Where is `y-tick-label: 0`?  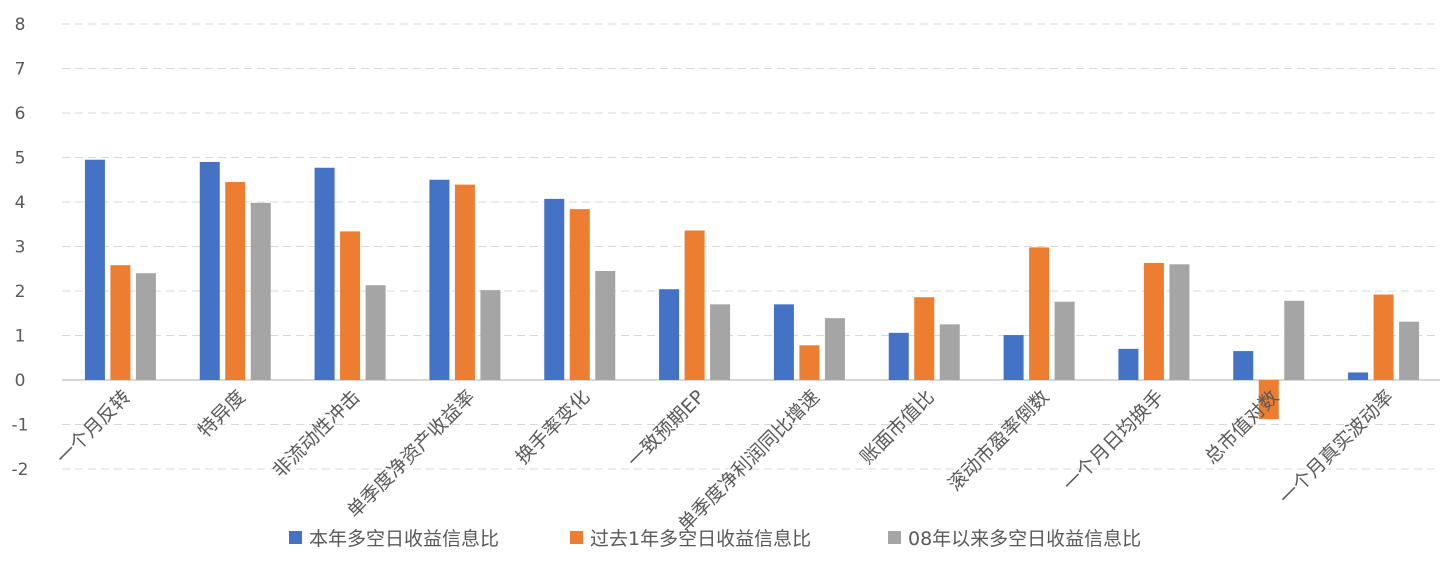
y-tick-label: 0 is located at coordinates (20, 381).